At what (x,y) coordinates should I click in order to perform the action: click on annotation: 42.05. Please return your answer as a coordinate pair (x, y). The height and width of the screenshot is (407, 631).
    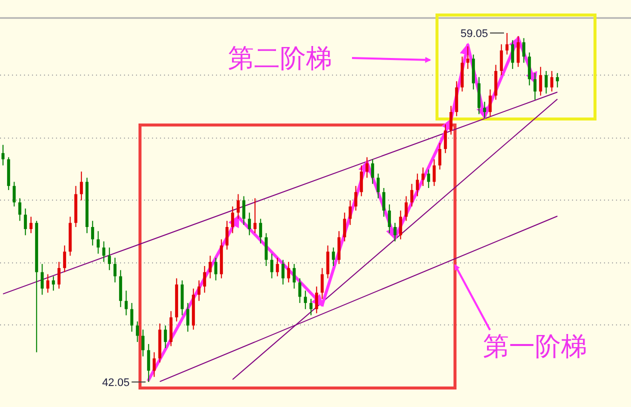
    Looking at the image, I should click on (116, 383).